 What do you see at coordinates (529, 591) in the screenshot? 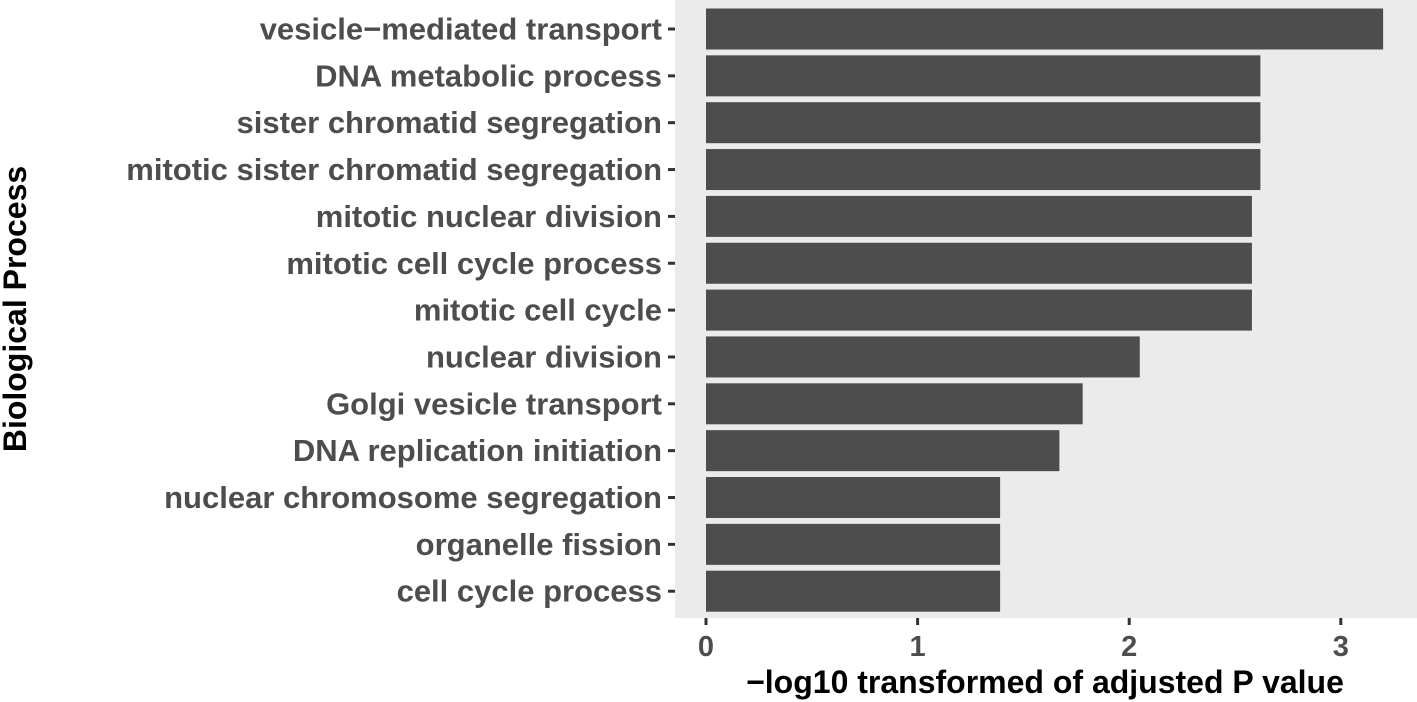
I see `category-label: cell cycle process` at bounding box center [529, 591].